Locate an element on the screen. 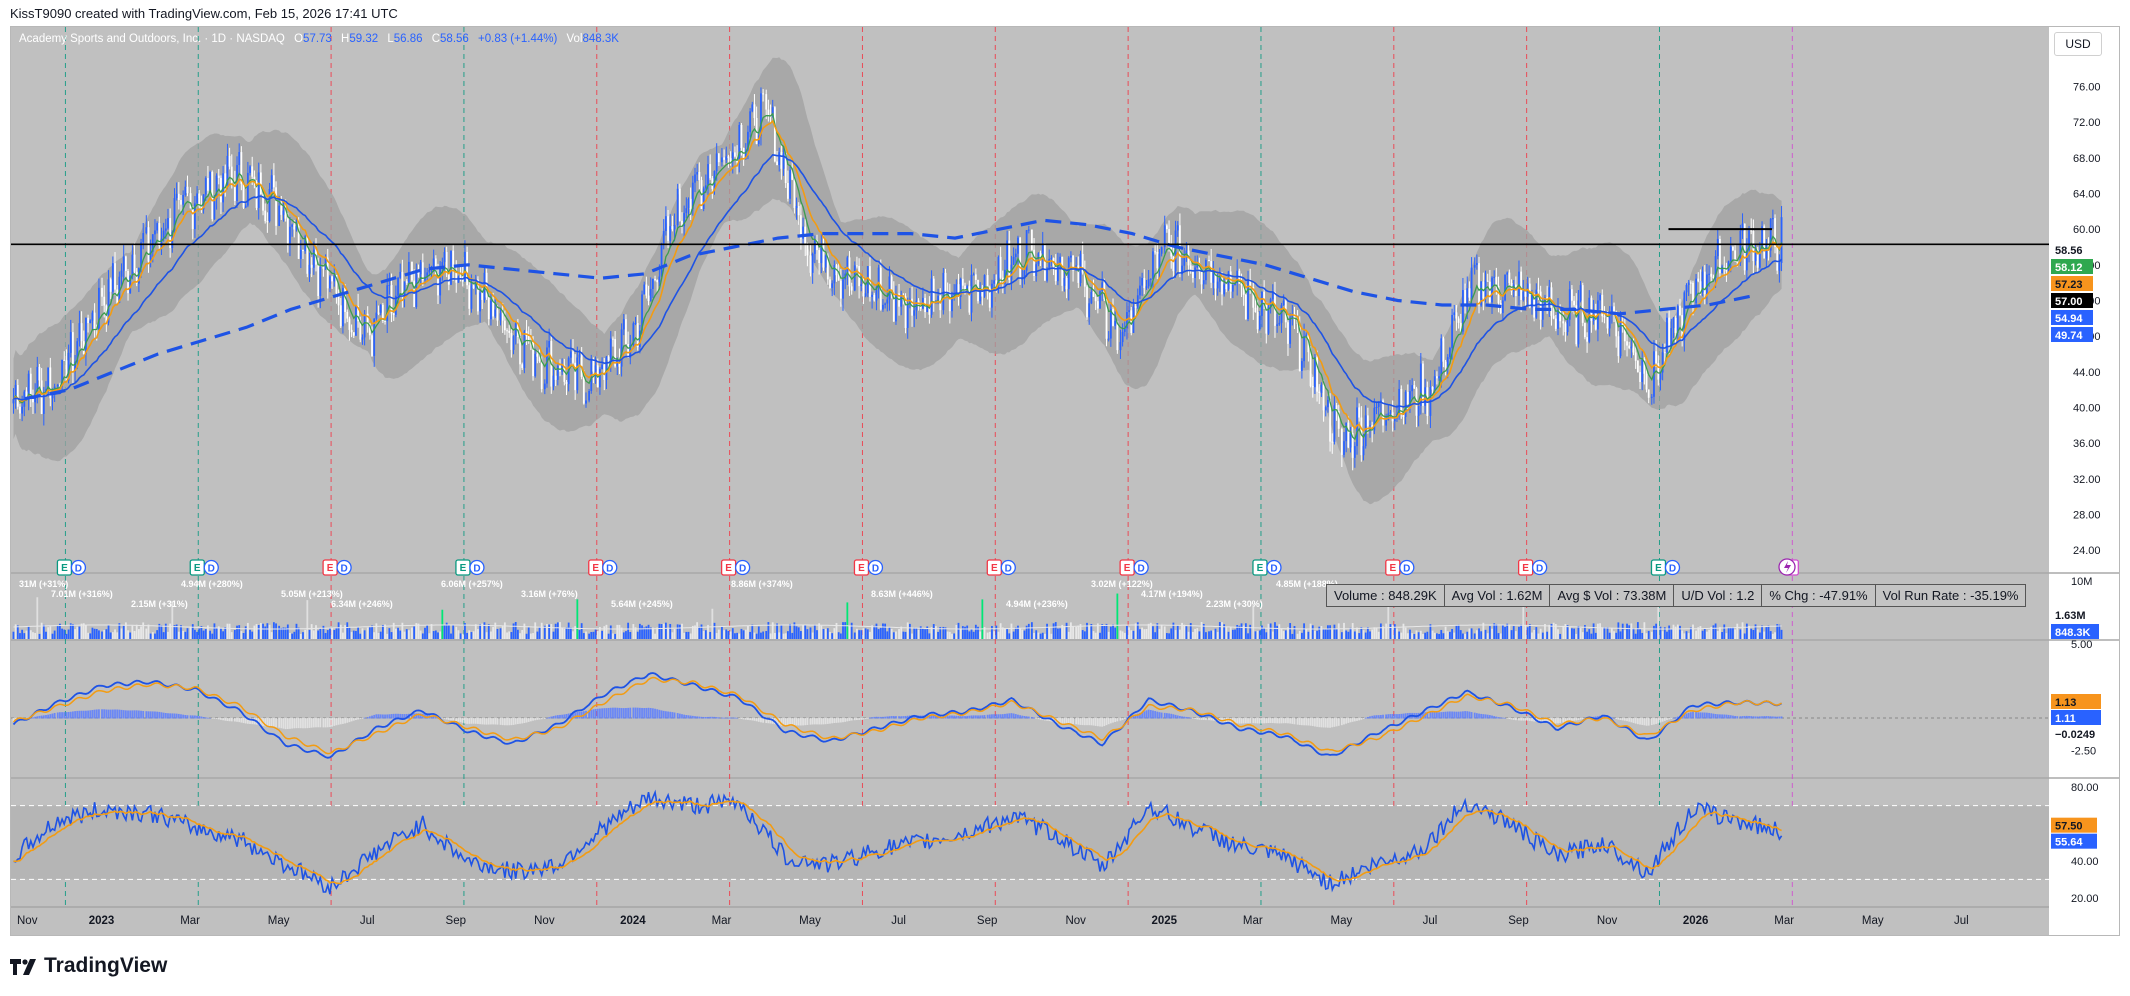 Image resolution: width=2130 pixels, height=996 pixels. time-tick-label: 2023 is located at coordinates (102, 921).